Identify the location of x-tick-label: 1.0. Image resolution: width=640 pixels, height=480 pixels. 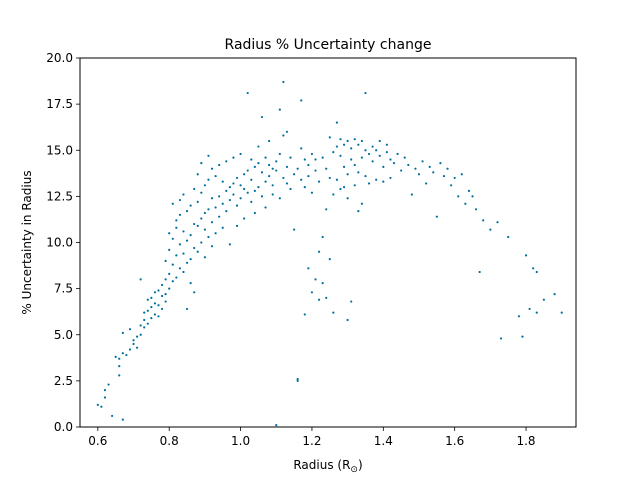
(240, 441).